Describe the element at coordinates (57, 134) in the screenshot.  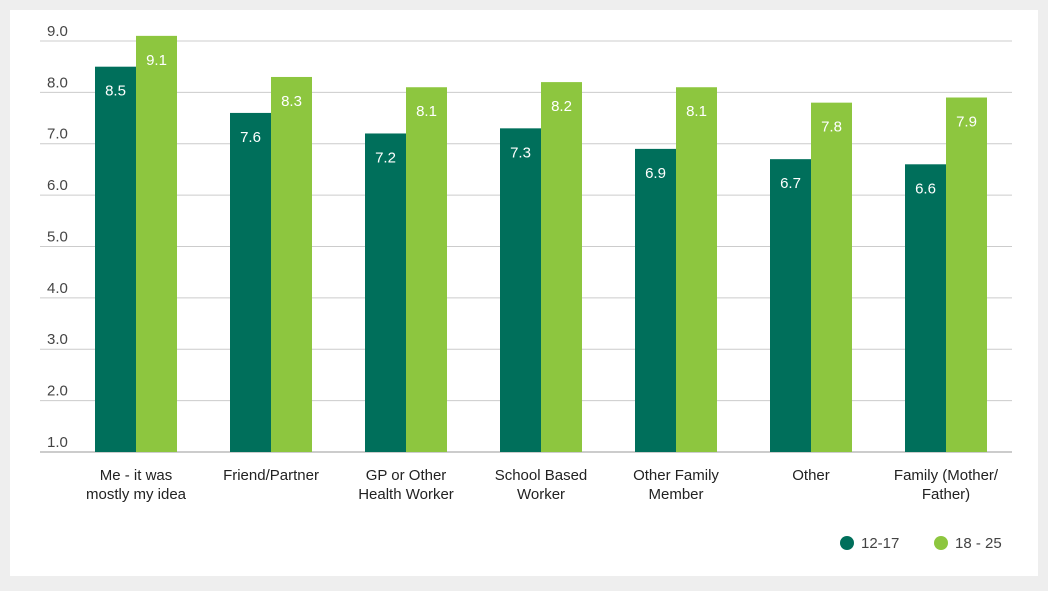
I see `y-tick-label: 7.0` at that location.